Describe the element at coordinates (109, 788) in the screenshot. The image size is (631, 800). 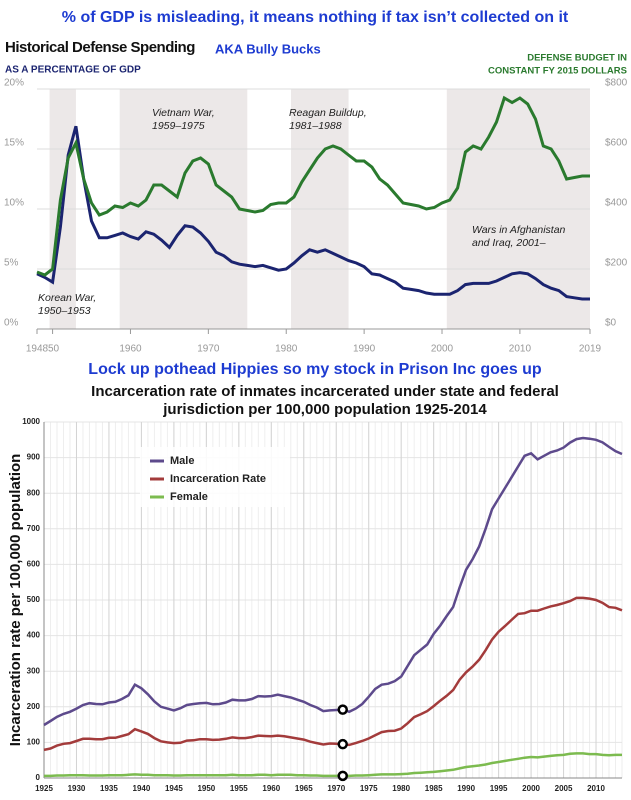
I see `x-tick-label: 1935` at that location.